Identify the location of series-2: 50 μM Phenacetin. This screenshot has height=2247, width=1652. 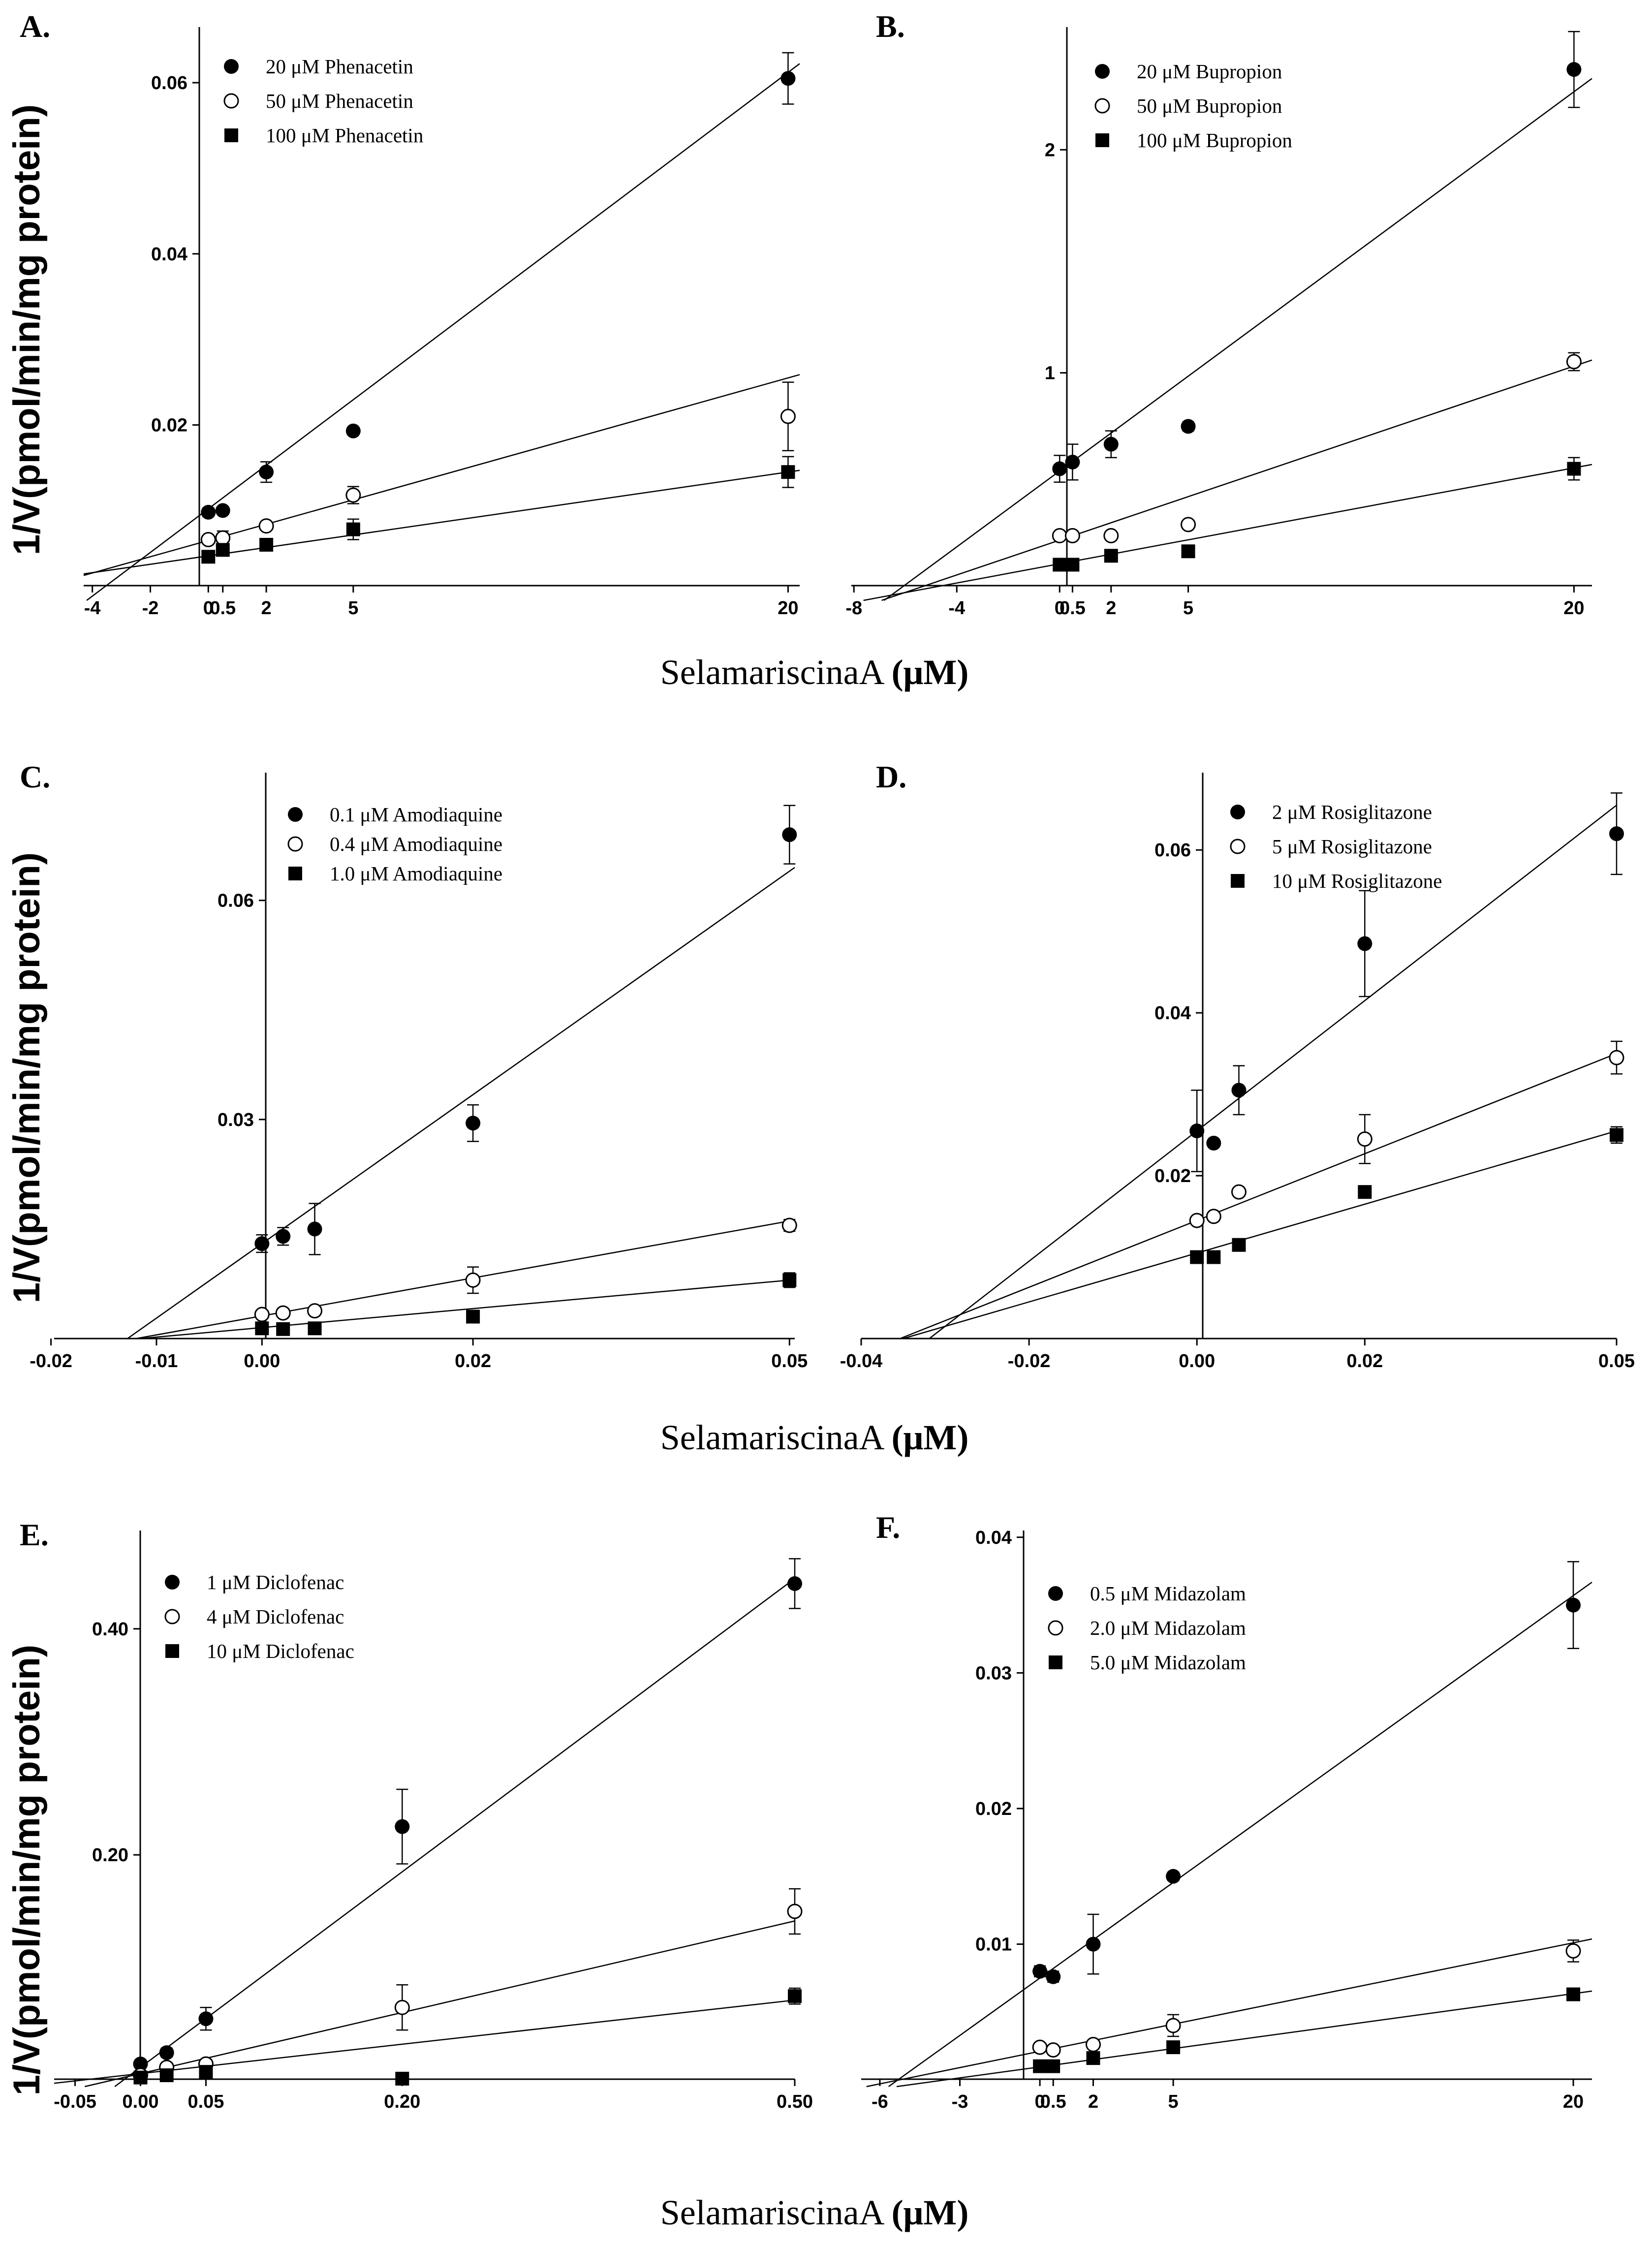
(441, 333).